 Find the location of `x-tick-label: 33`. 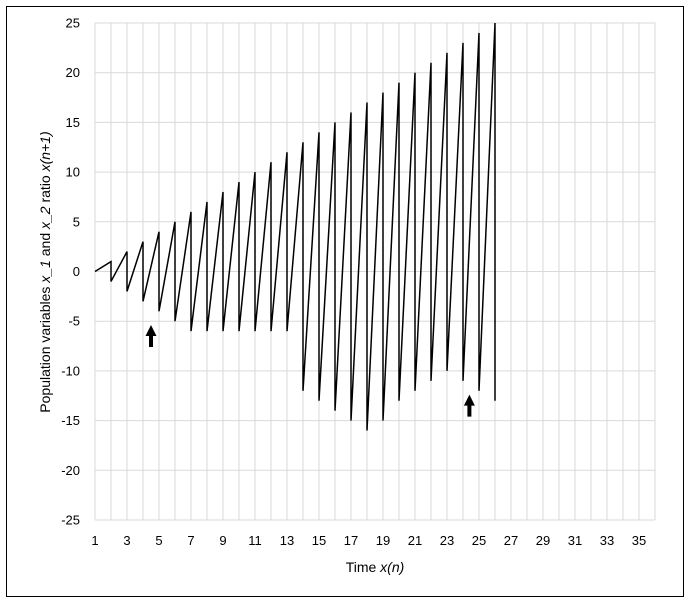

x-tick-label: 33 is located at coordinates (607, 540).